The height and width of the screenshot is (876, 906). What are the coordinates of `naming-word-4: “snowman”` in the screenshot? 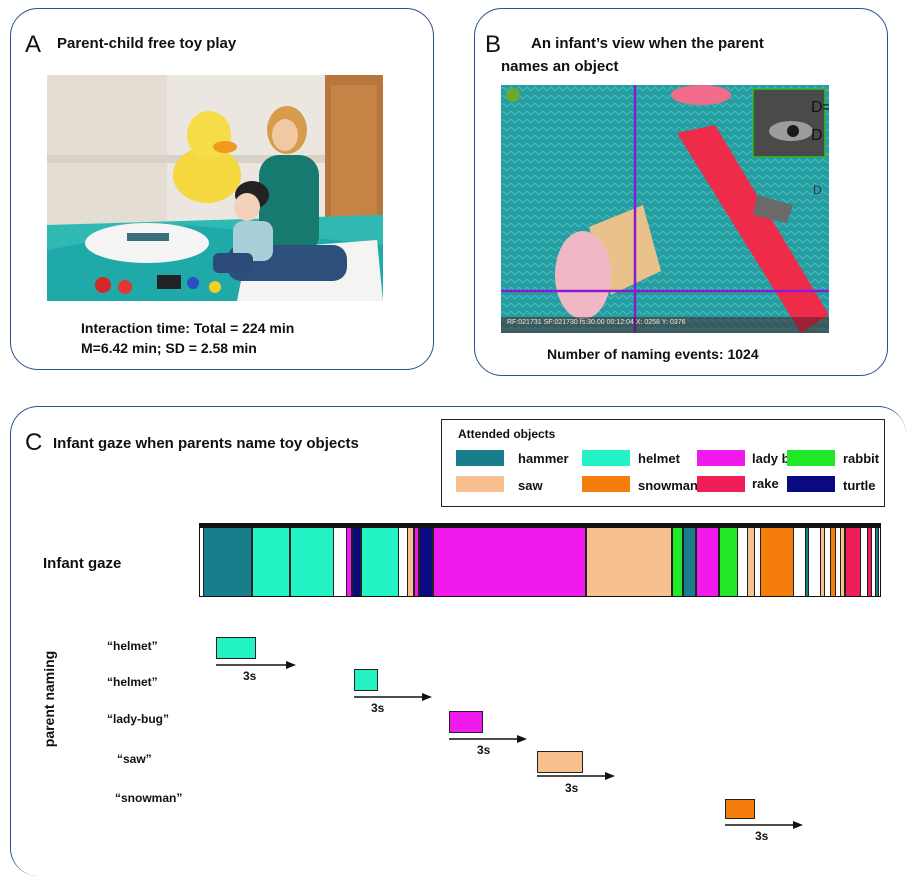 It's located at (149, 798).